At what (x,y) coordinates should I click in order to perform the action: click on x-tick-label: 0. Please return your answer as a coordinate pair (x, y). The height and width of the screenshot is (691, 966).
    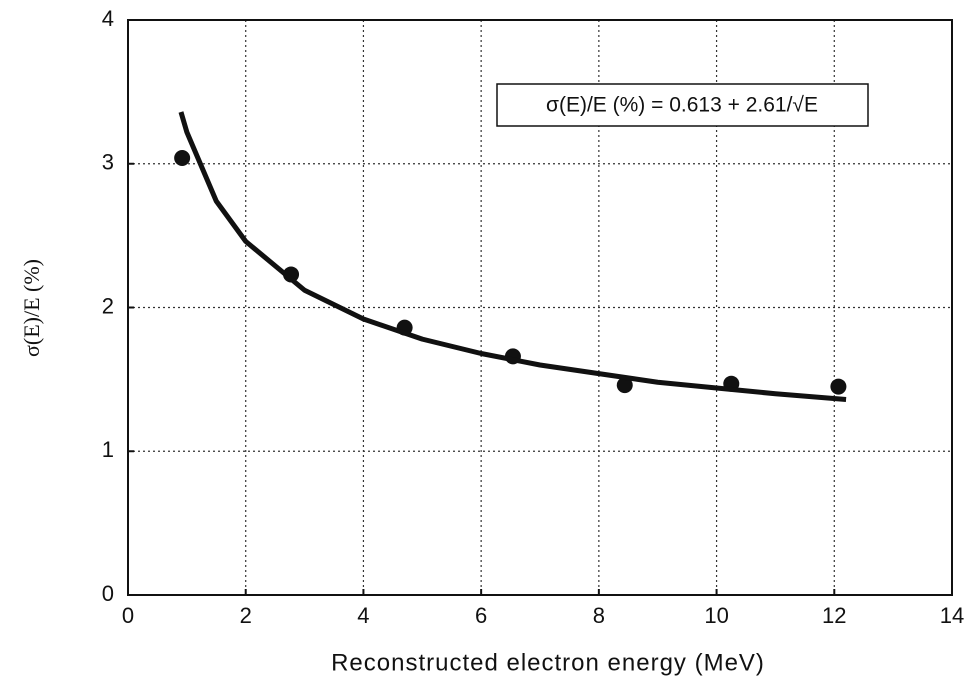
    Looking at the image, I should click on (128, 615).